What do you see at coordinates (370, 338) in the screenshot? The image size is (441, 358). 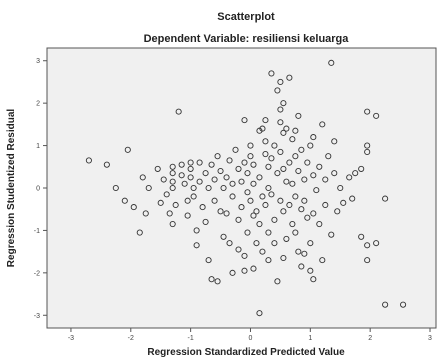 I see `x-tick-label: 2` at bounding box center [370, 338].